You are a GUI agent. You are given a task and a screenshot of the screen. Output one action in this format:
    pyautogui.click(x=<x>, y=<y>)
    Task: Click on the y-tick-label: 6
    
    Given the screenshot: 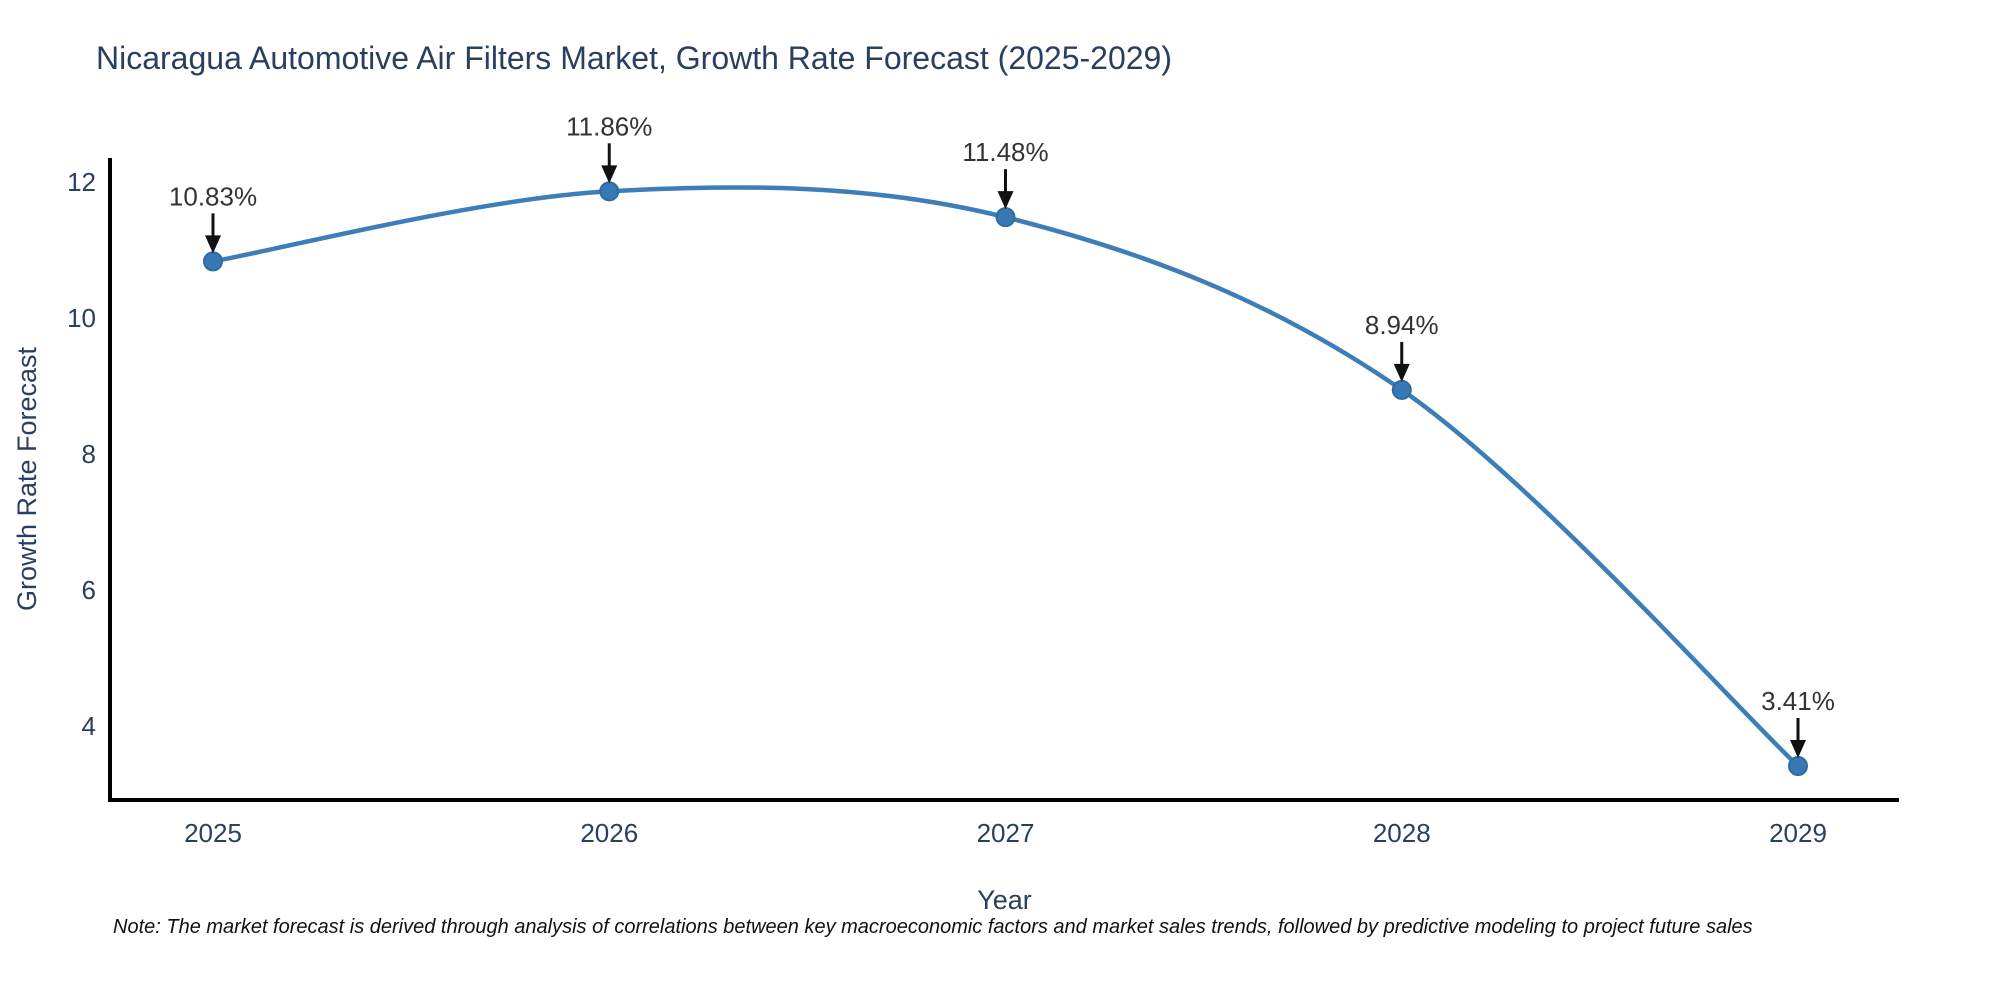 What is the action you would take?
    pyautogui.click(x=89, y=590)
    